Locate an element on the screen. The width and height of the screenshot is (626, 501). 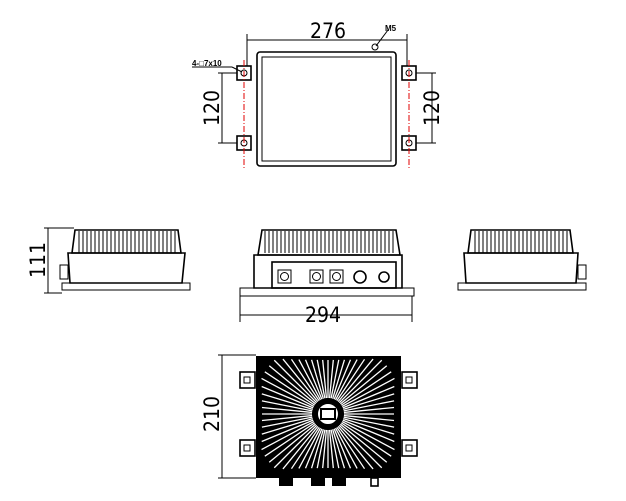
callout-m5: M5 is located at coordinates (391, 28).